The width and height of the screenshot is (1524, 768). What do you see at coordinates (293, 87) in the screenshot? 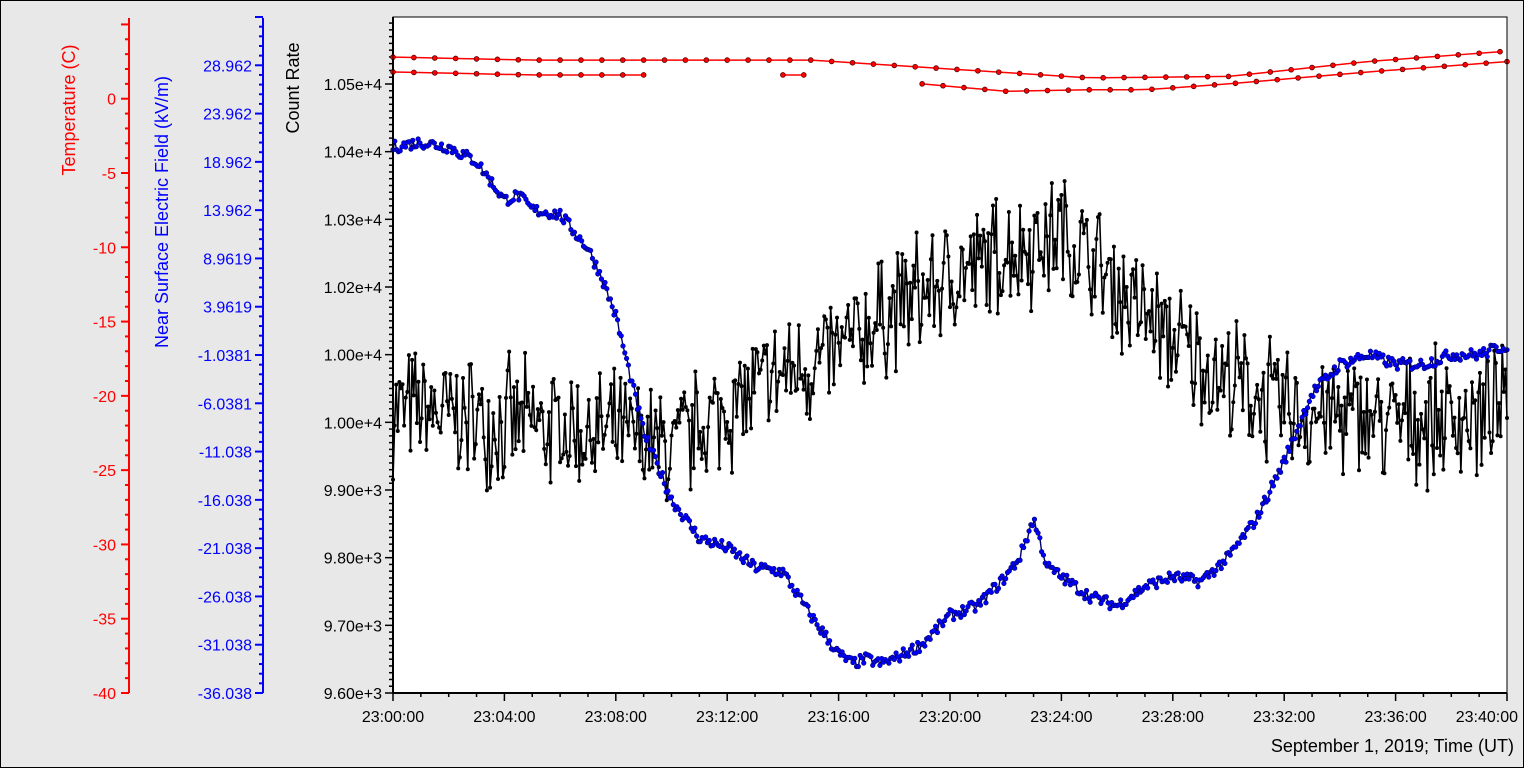
I see `count-axis-label: Count Rate` at bounding box center [293, 87].